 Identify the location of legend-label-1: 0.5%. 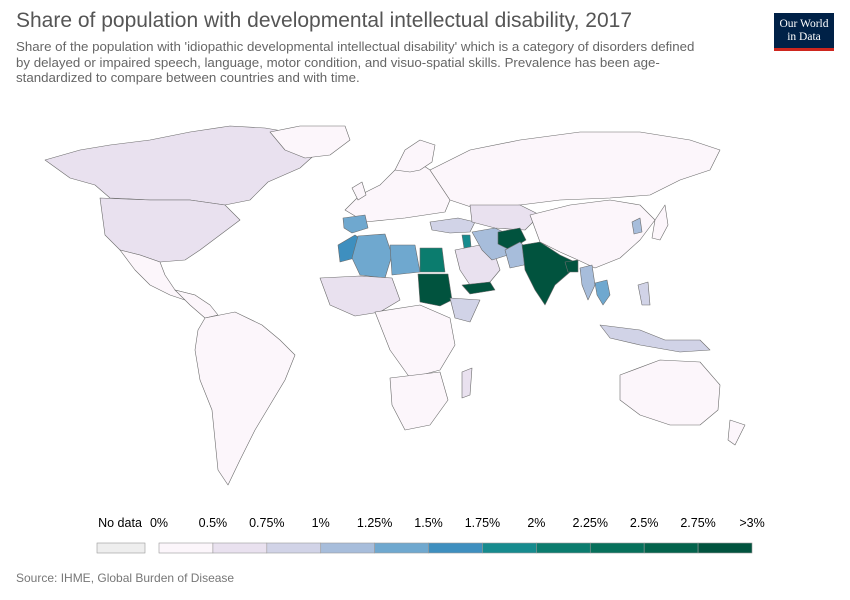
(213, 523).